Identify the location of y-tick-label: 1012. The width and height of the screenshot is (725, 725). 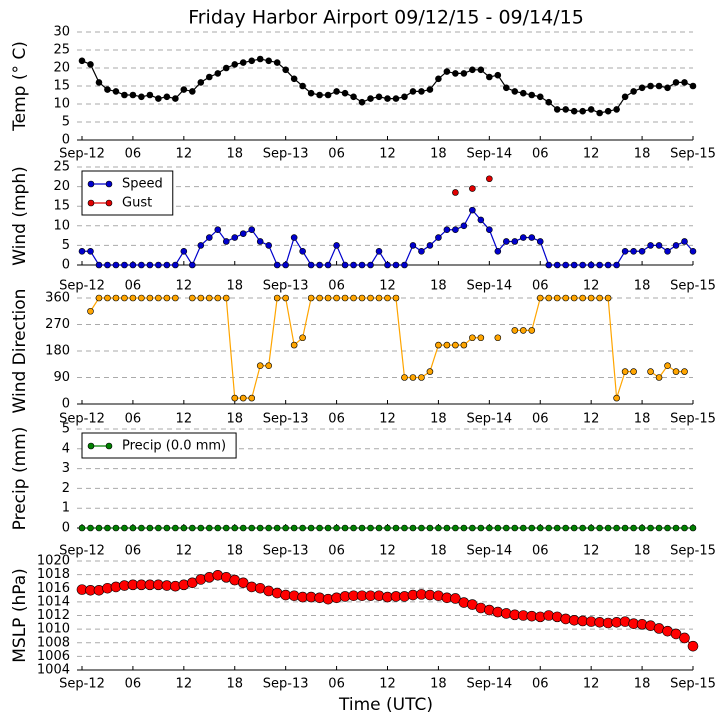
(53, 615).